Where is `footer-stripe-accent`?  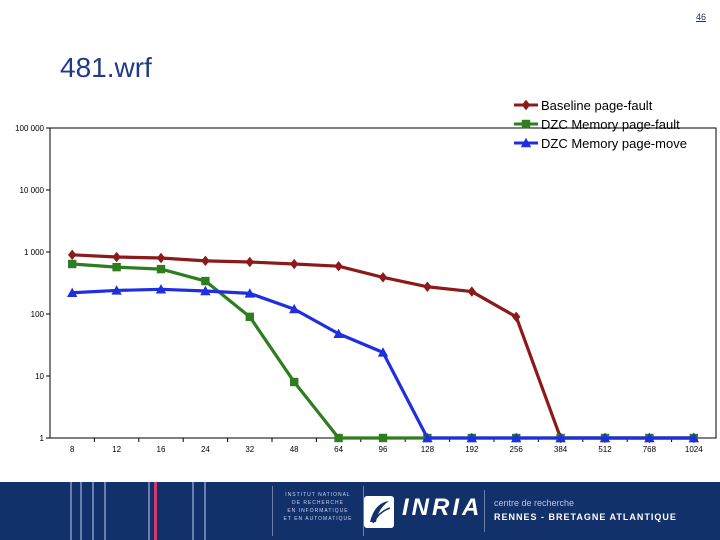 footer-stripe-accent is located at coordinates (155, 511).